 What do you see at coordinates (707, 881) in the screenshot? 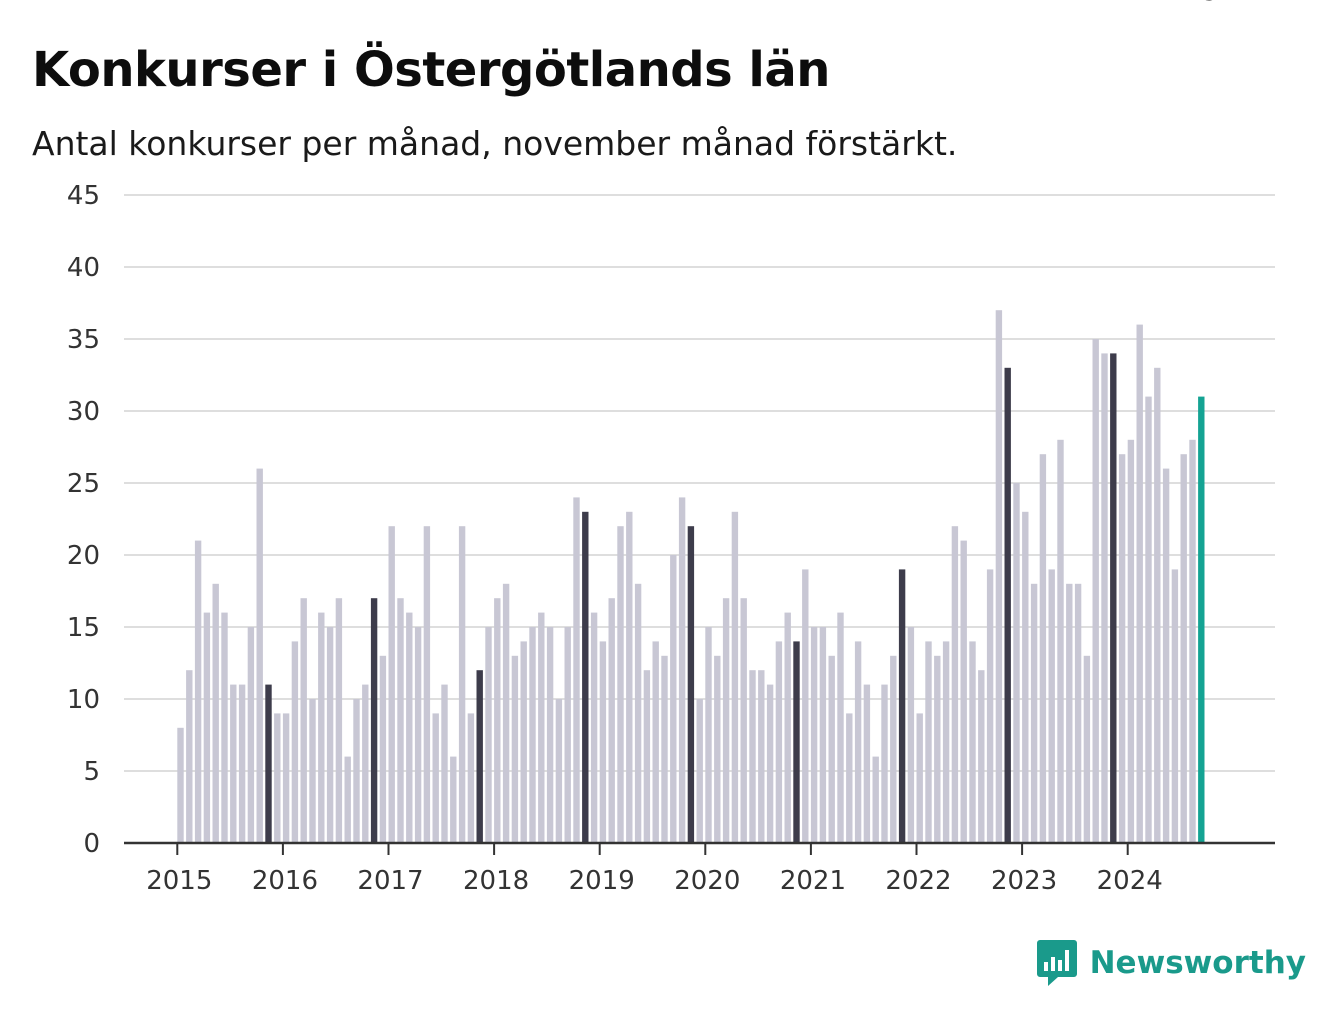
I see `x-tick-label: 2020` at bounding box center [707, 881].